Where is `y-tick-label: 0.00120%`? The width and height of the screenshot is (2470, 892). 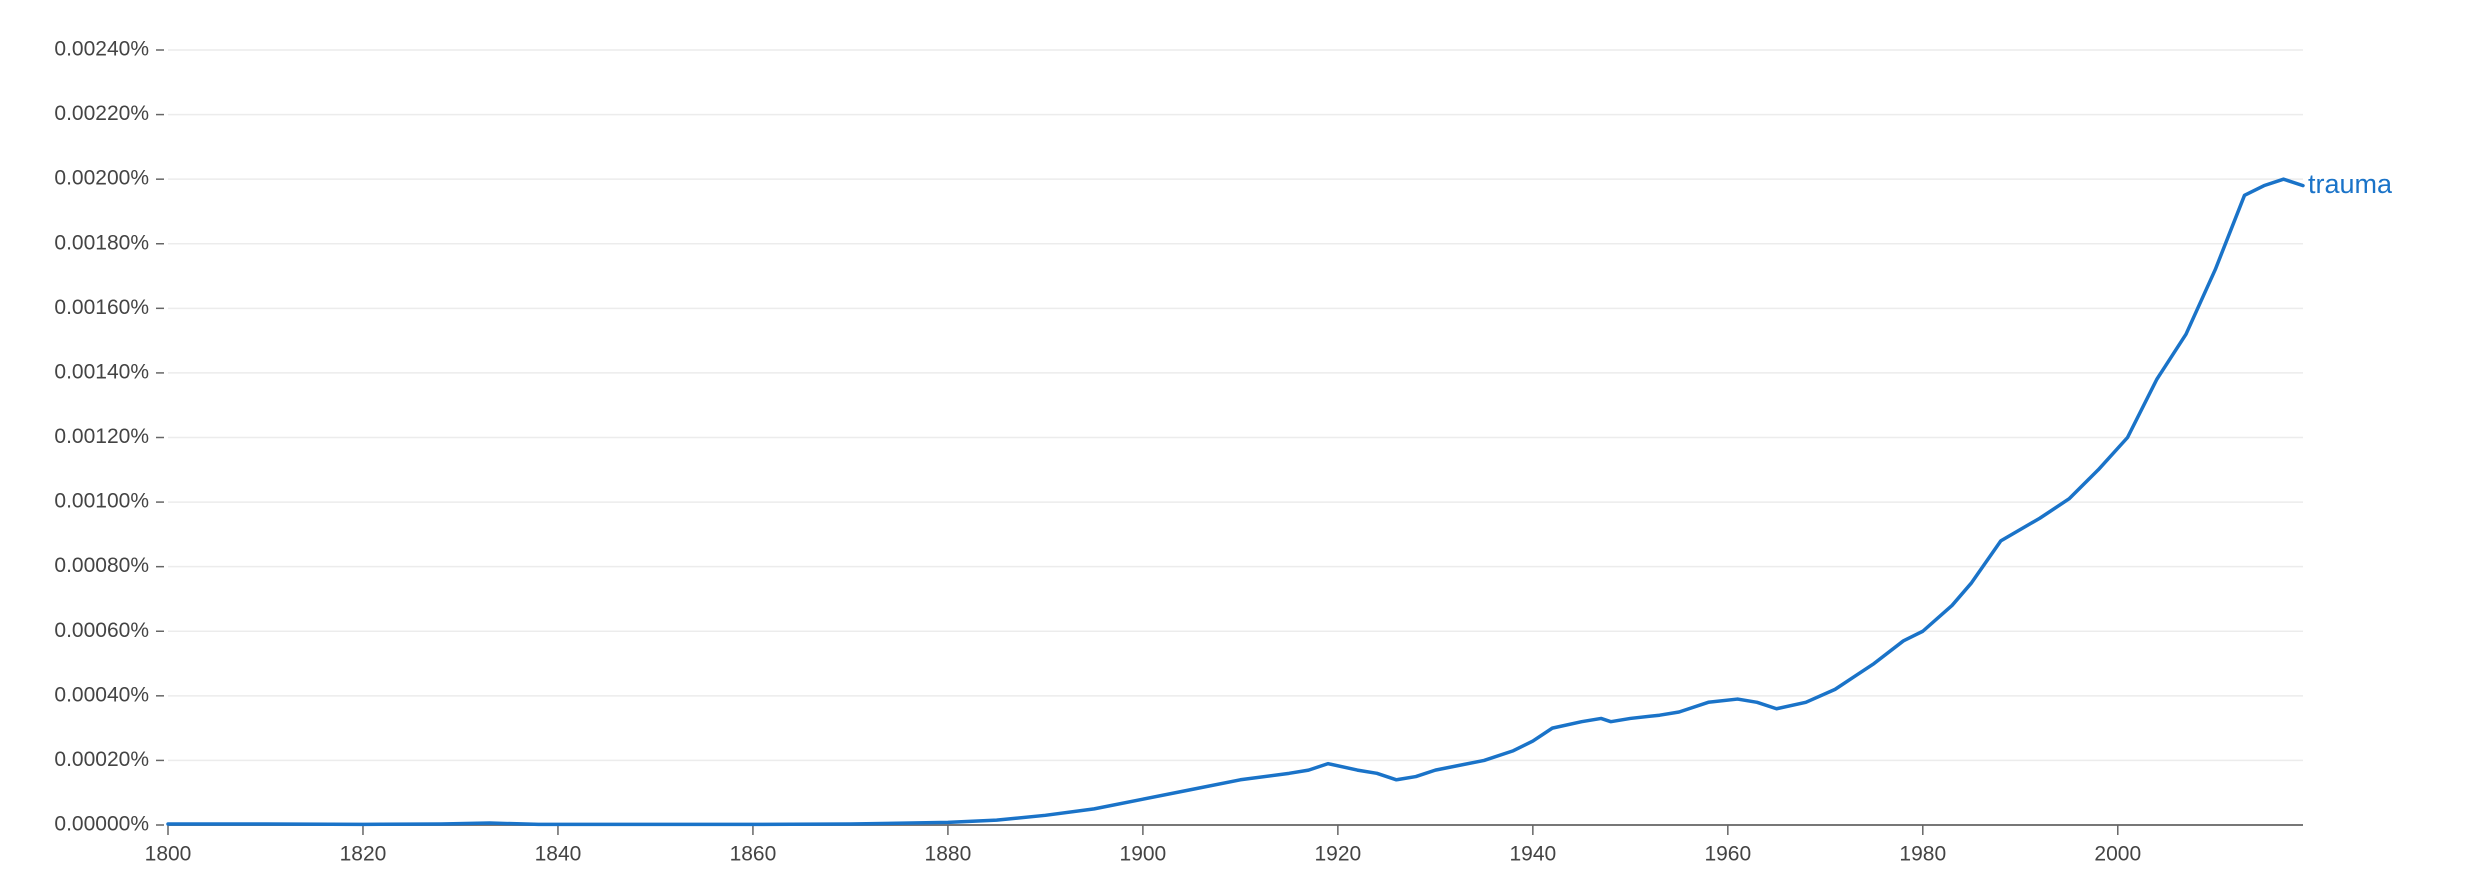
y-tick-label: 0.00120% is located at coordinates (101, 436).